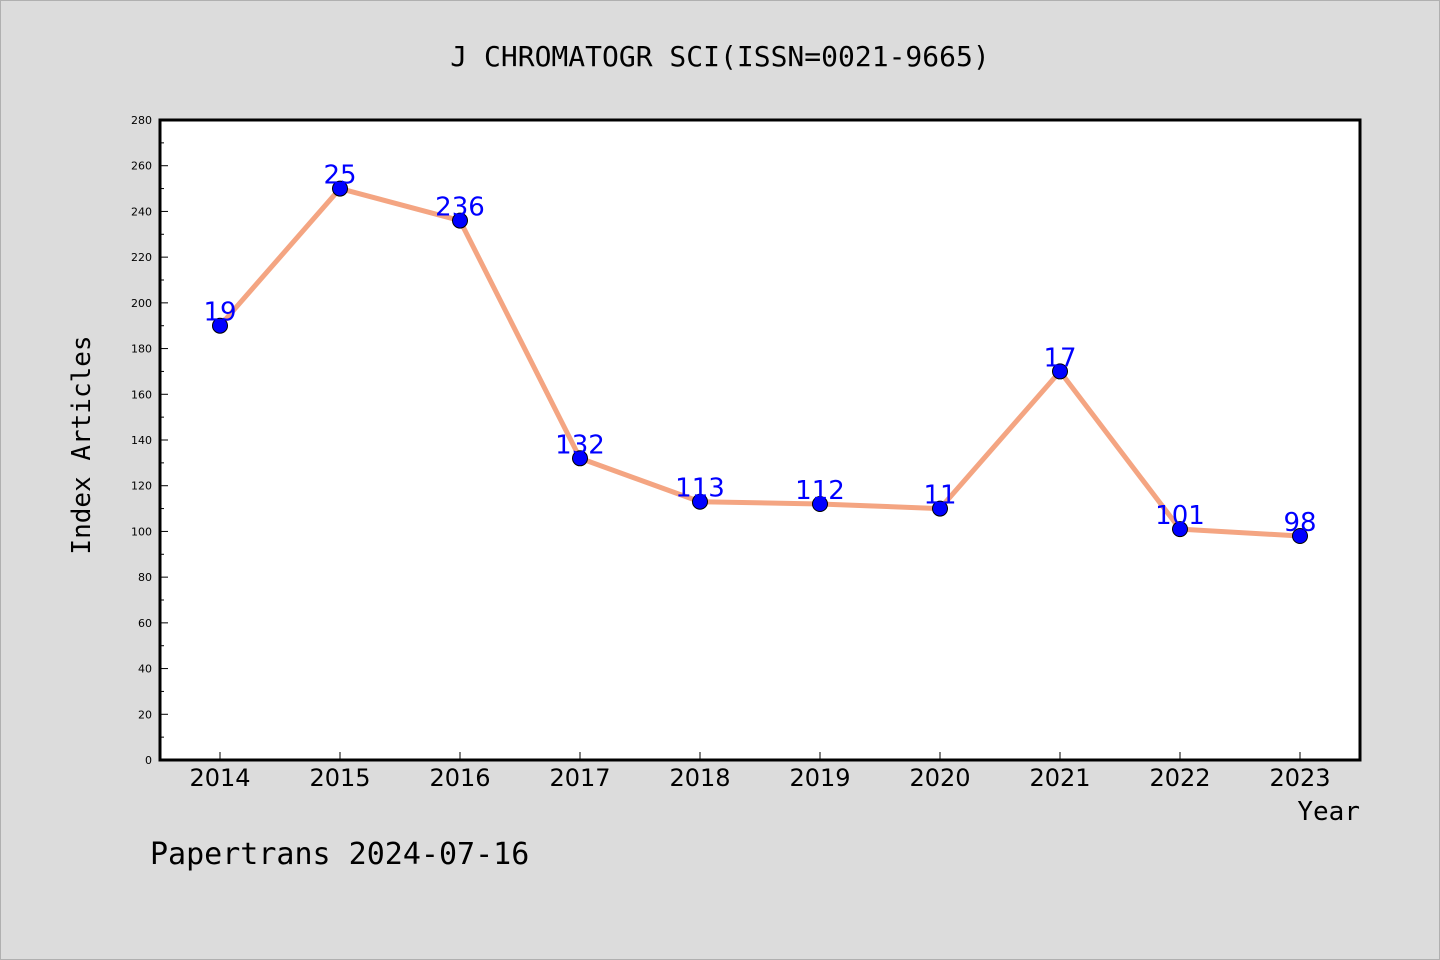  Describe the element at coordinates (141, 120) in the screenshot. I see `y-tick-label: 280` at that location.